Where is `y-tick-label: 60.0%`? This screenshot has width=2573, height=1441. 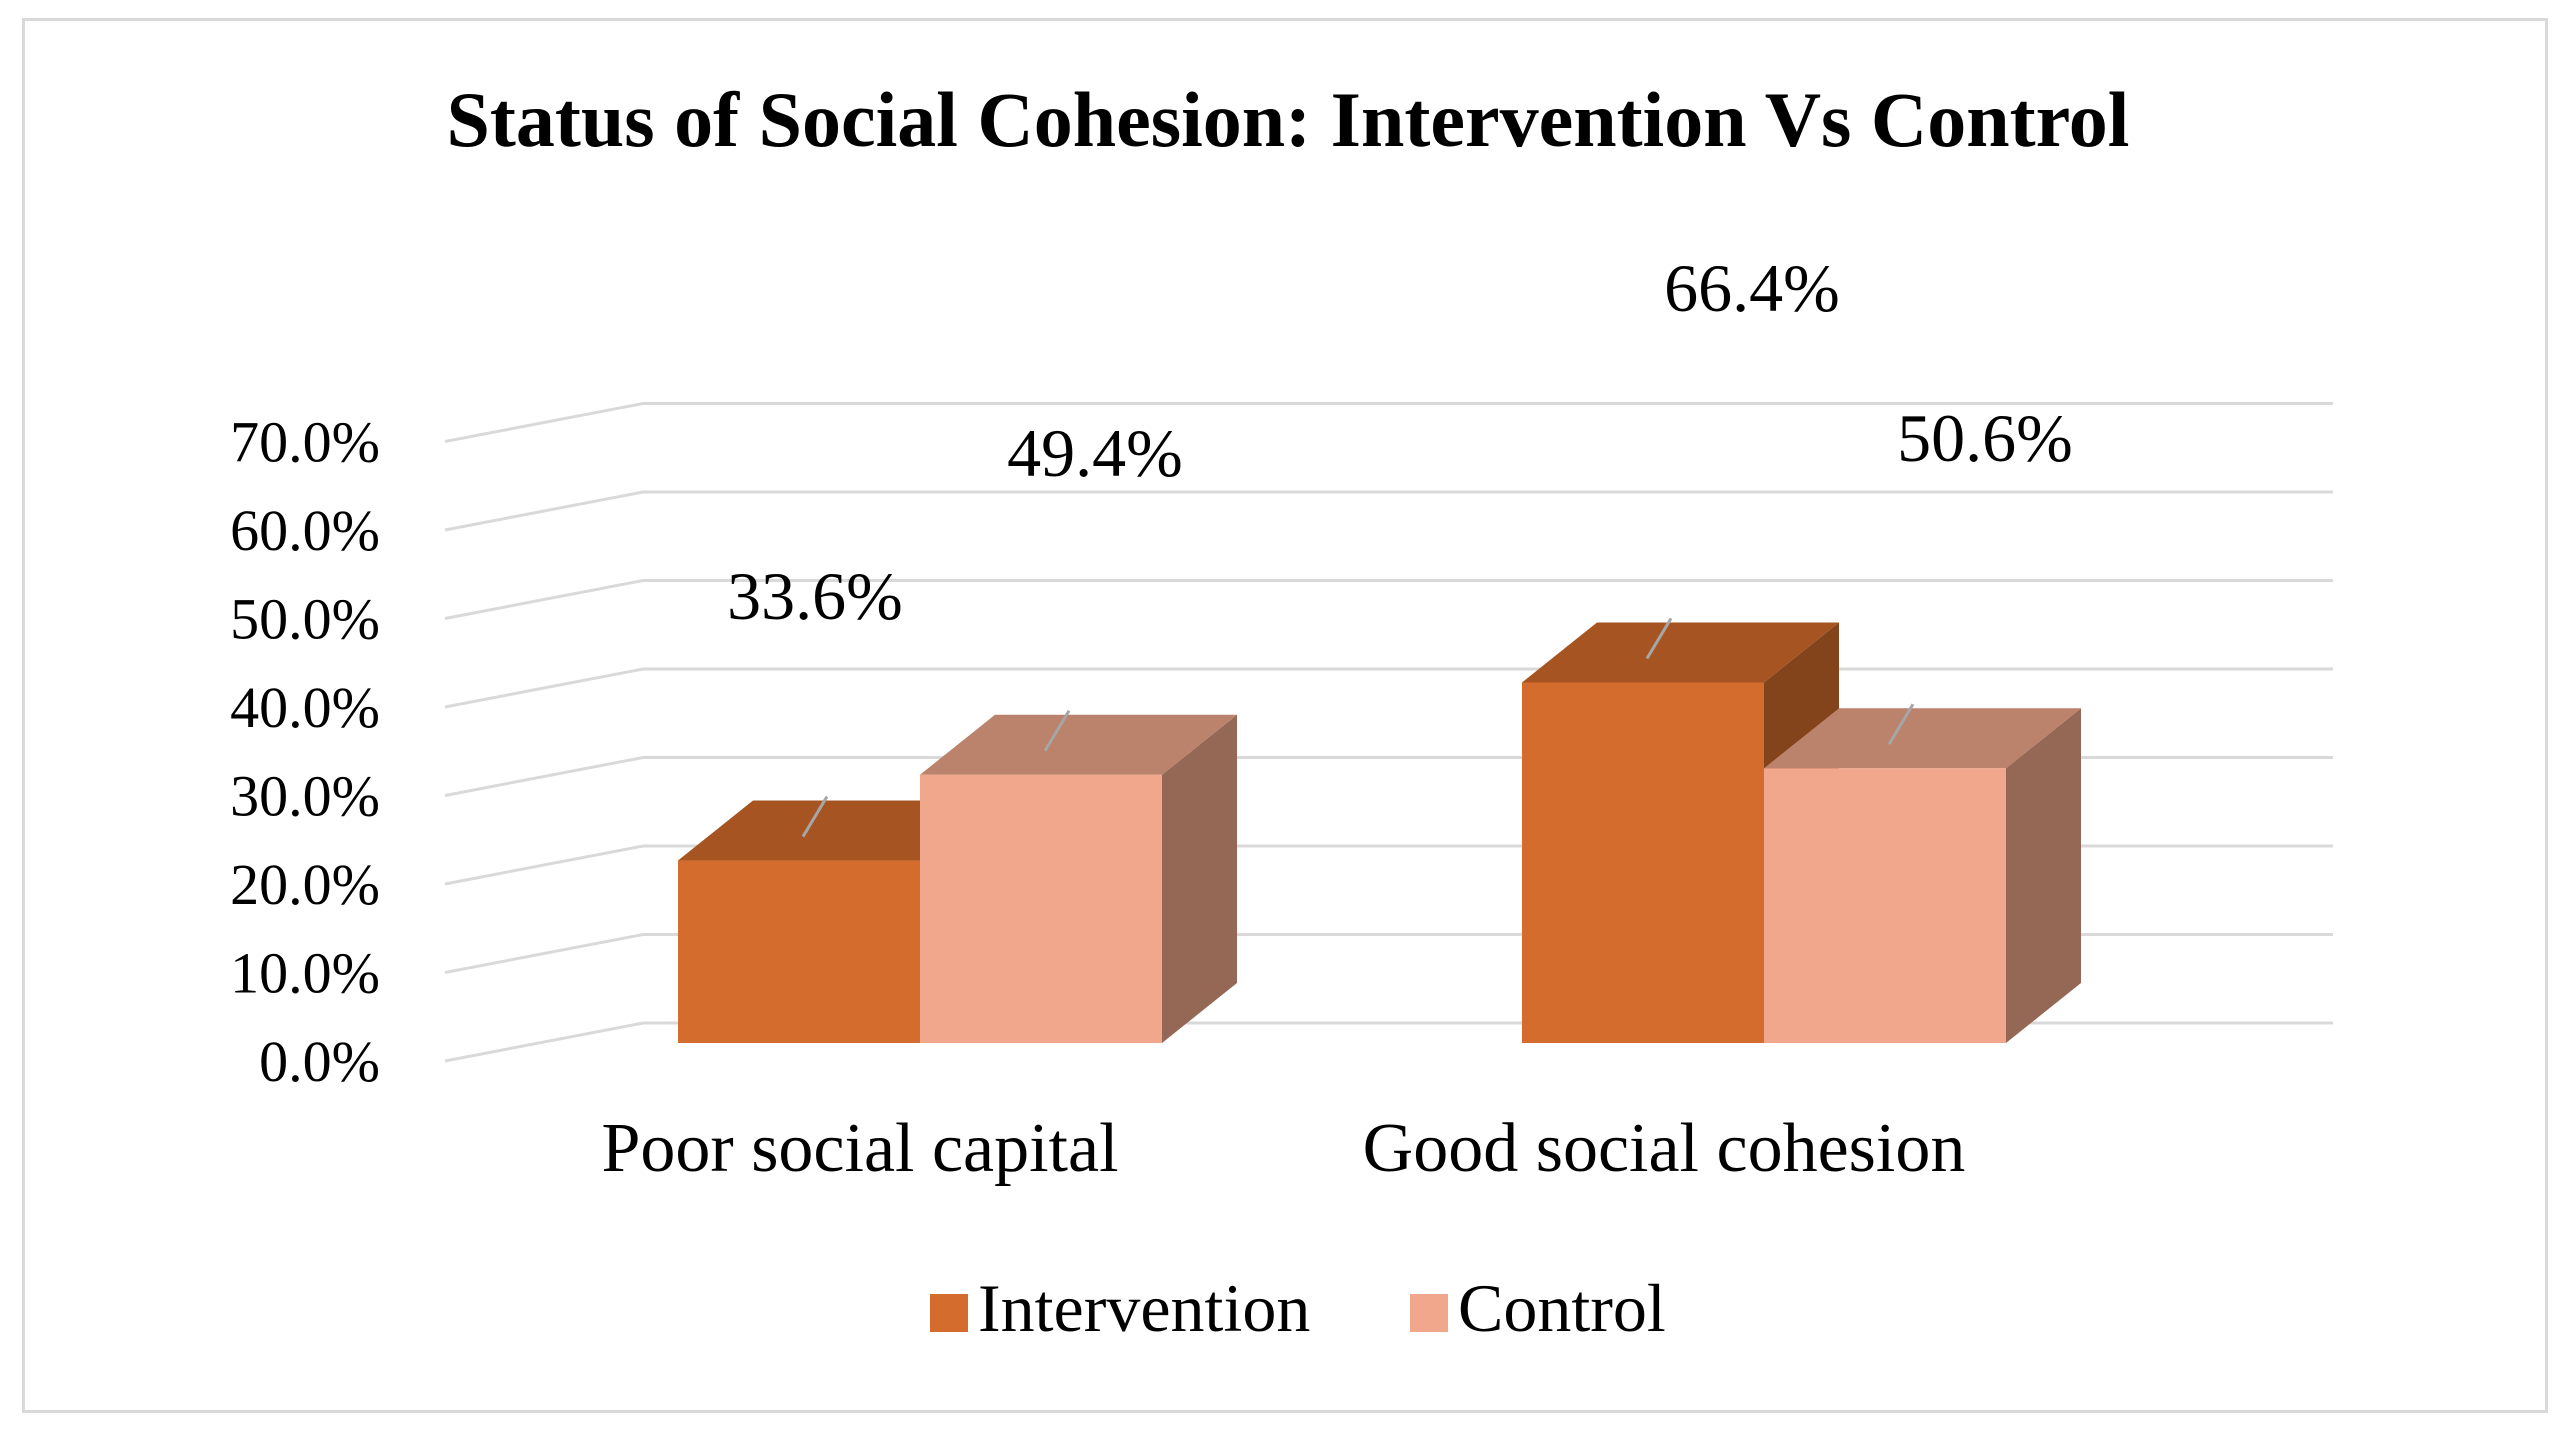 y-tick-label: 60.0% is located at coordinates (305, 530).